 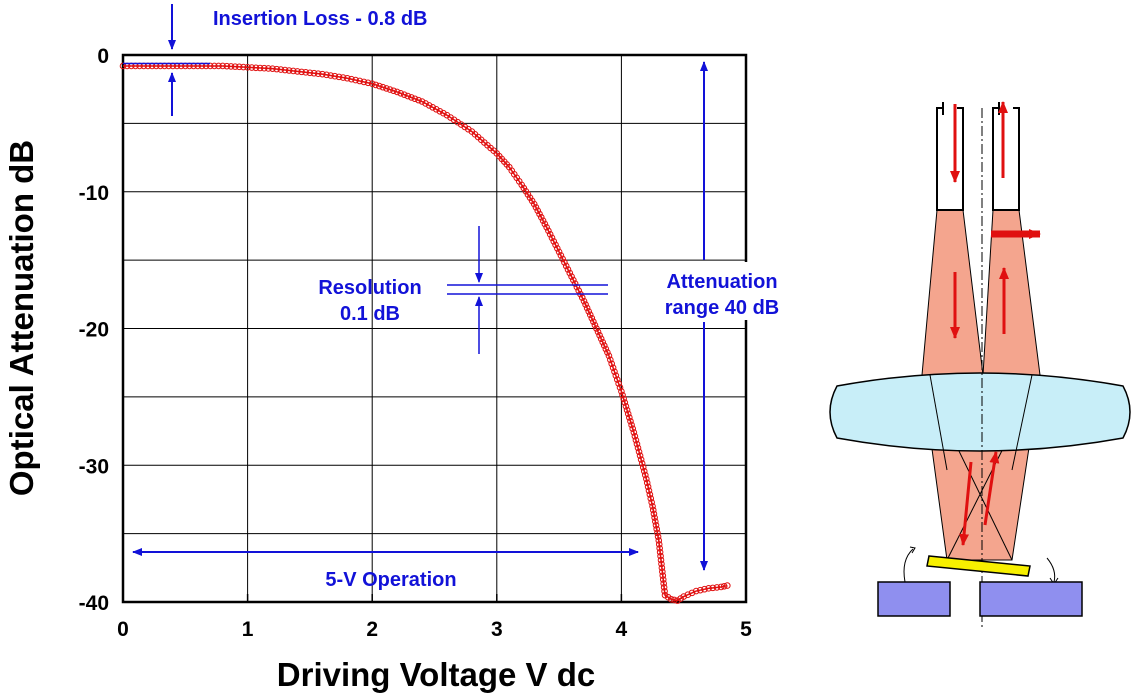 What do you see at coordinates (21, 318) in the screenshot?
I see `y-axis-label: Optical Attenuation dB` at bounding box center [21, 318].